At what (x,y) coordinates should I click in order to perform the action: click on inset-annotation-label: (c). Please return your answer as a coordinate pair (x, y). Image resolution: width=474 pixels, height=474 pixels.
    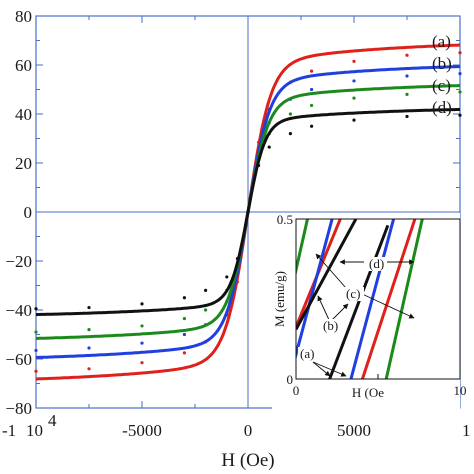
    Looking at the image, I should click on (353, 293).